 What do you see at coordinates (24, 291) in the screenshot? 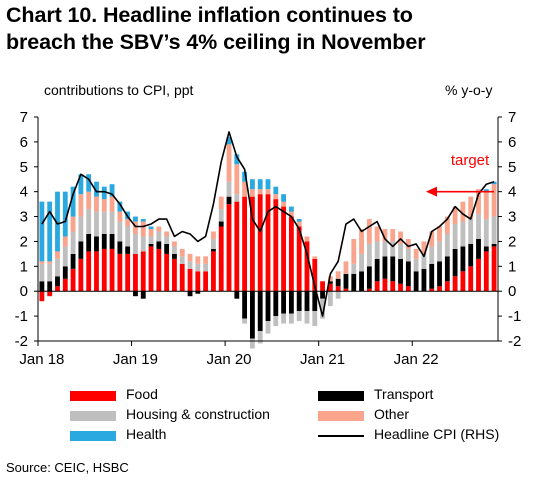
I see `left-tick-label: 0` at bounding box center [24, 291].